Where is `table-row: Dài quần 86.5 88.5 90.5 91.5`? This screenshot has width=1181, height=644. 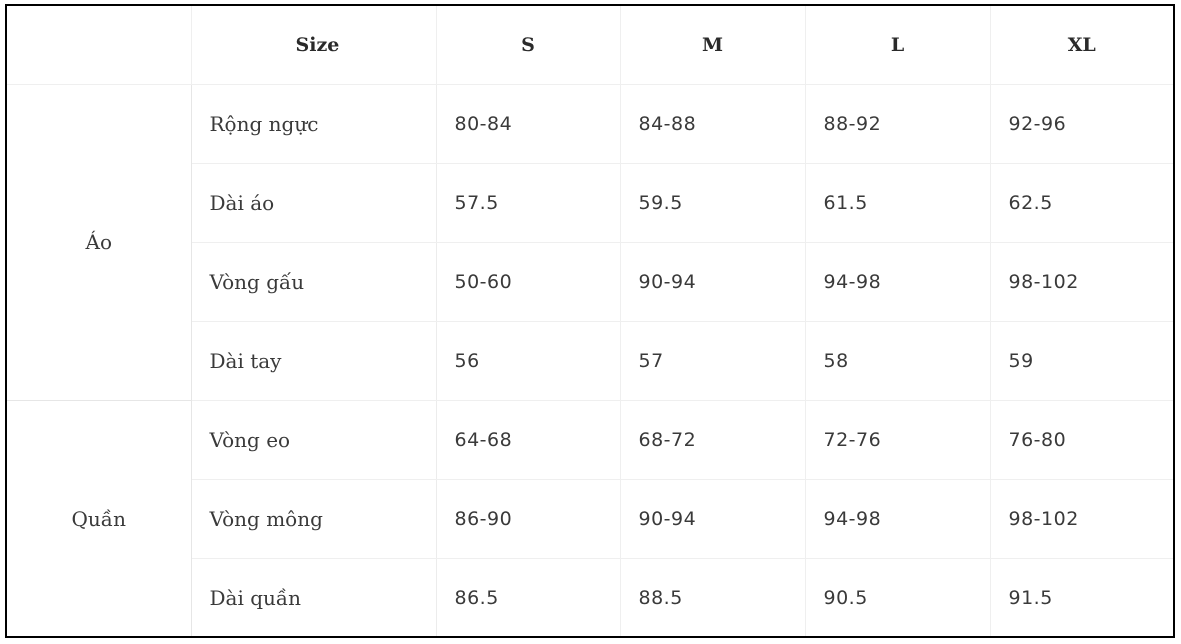 table-row: Dài quần 86.5 88.5 90.5 91.5 is located at coordinates (590, 597).